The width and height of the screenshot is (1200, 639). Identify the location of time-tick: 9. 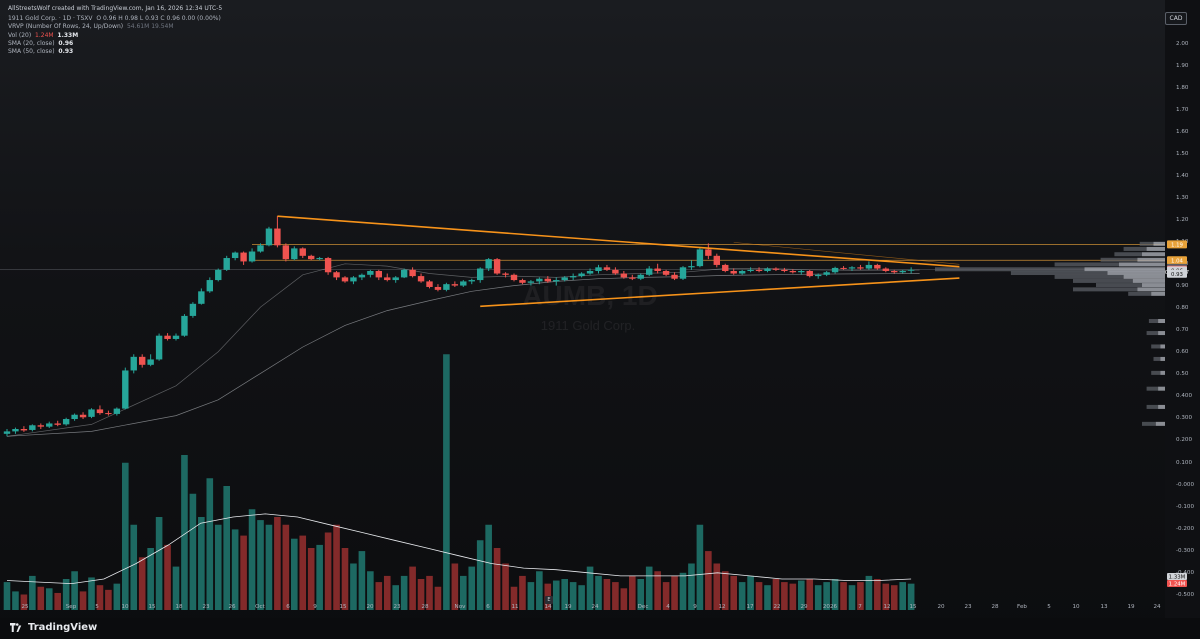
(695, 607).